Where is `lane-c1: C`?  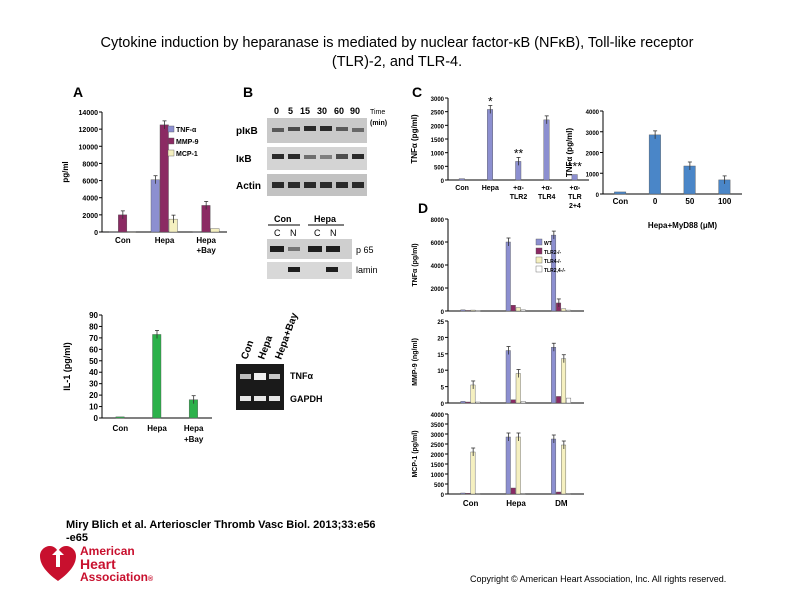
lane-c1: C is located at coordinates (277, 233).